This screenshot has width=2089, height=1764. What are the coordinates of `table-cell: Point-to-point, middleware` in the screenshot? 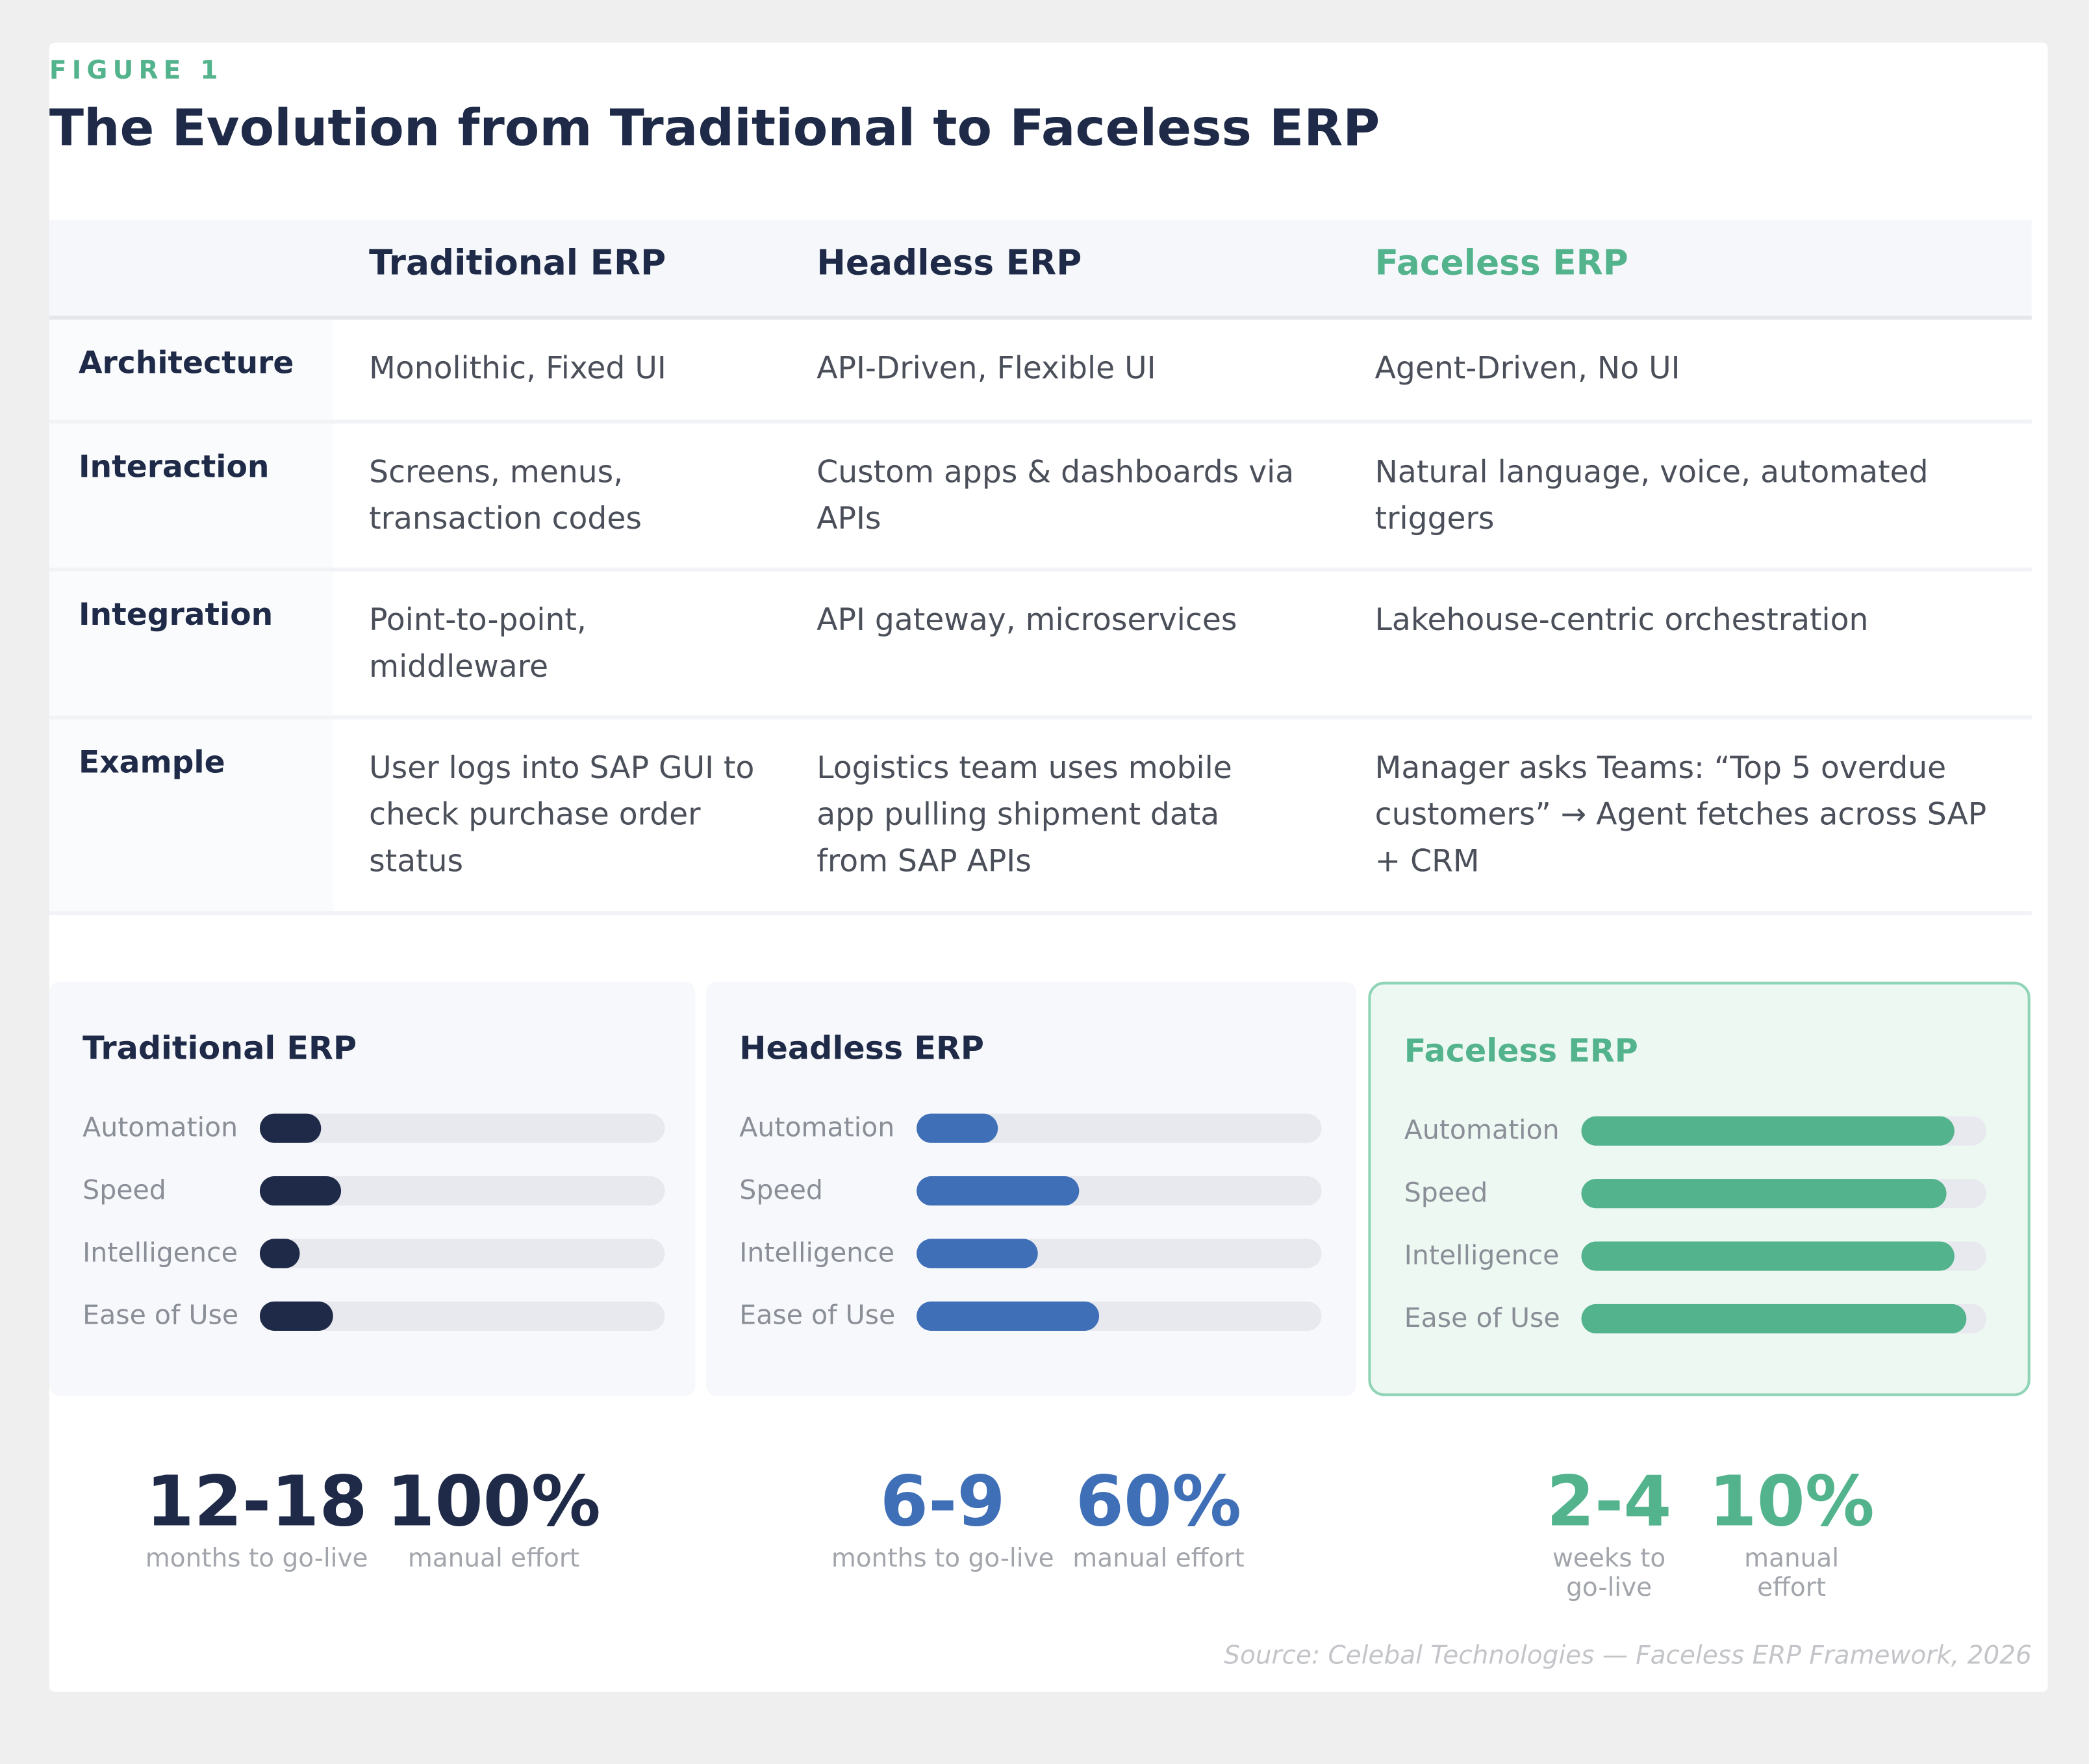 It's located at (478, 644).